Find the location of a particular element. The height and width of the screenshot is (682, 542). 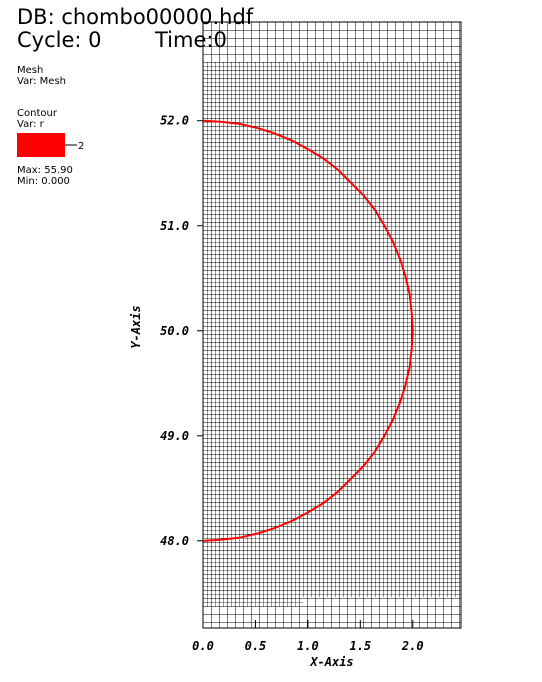

legend-level: 2 is located at coordinates (81, 146).